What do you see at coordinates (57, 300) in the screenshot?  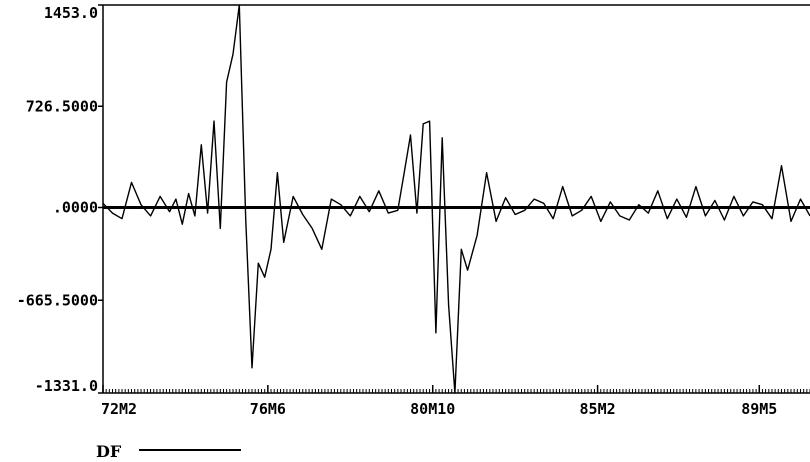 I see `y-tick-label: -665.5000` at bounding box center [57, 300].